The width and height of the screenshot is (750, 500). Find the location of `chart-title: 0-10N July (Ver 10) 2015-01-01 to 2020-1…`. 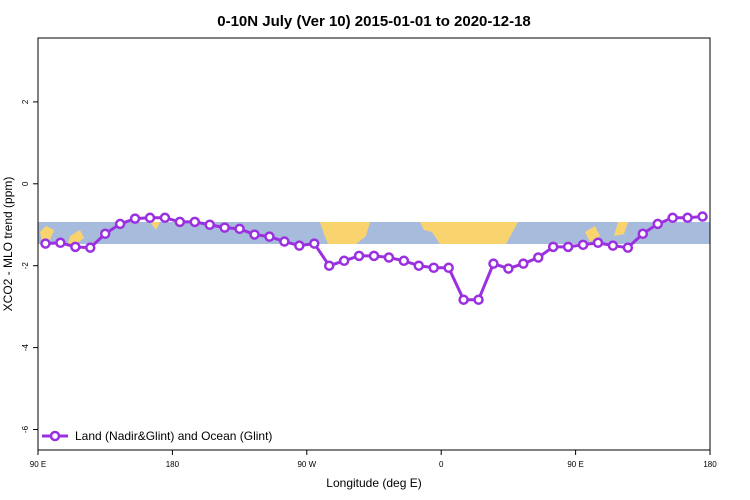

chart-title: 0-10N July (Ver 10) 2015-01-01 to 2020-1… is located at coordinates (374, 21).